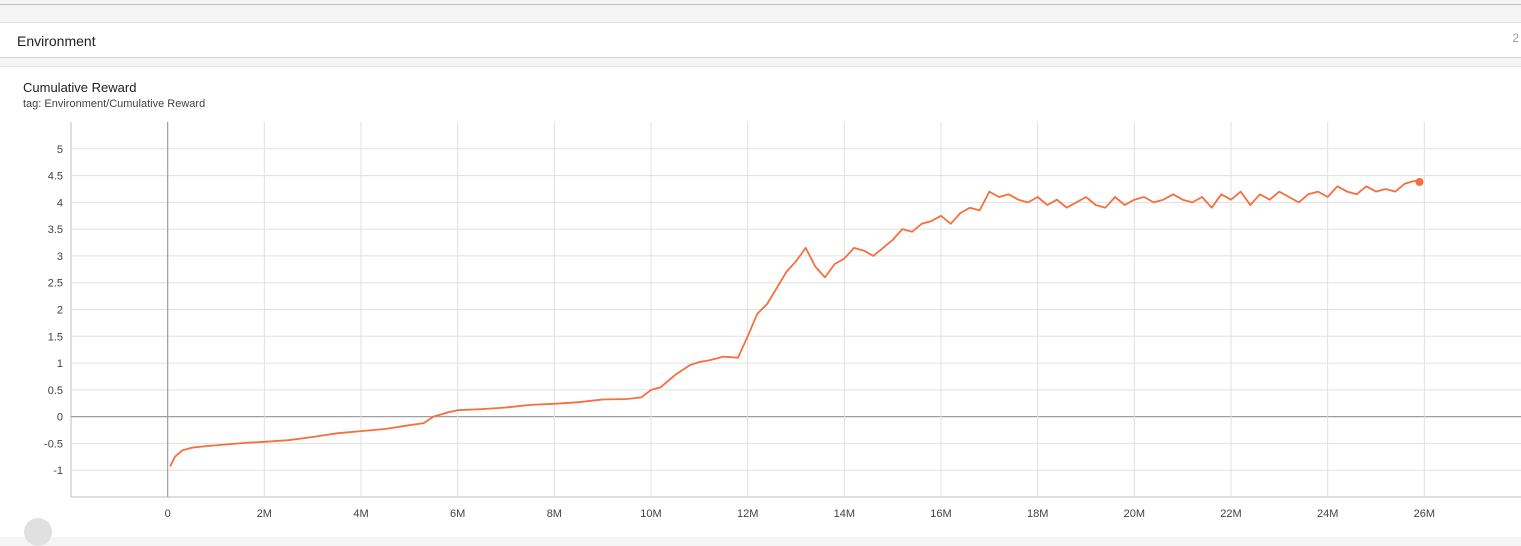 The height and width of the screenshot is (546, 1521). Describe the element at coordinates (56, 41) in the screenshot. I see `section-title: Environment` at that location.